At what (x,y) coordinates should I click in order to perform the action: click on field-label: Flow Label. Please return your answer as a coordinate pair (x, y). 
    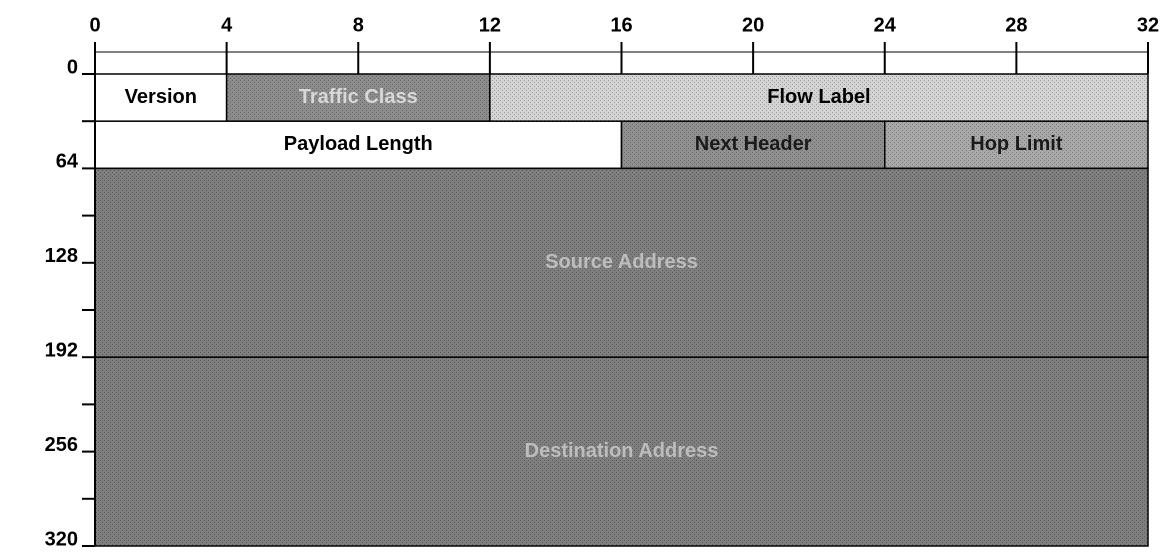
    Looking at the image, I should click on (818, 97).